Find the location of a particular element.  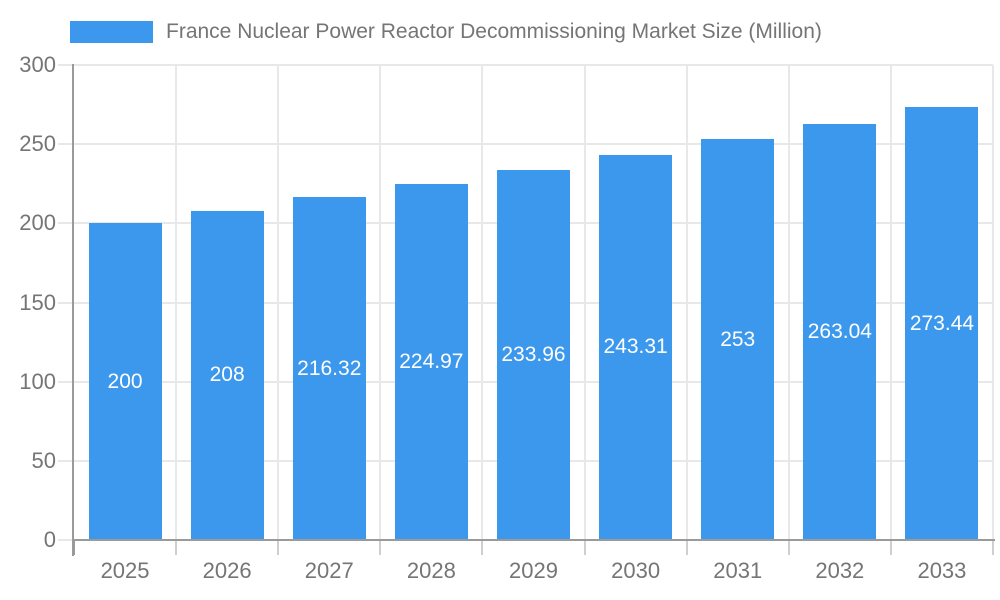

bar-2033: 273.44 is located at coordinates (942, 323).